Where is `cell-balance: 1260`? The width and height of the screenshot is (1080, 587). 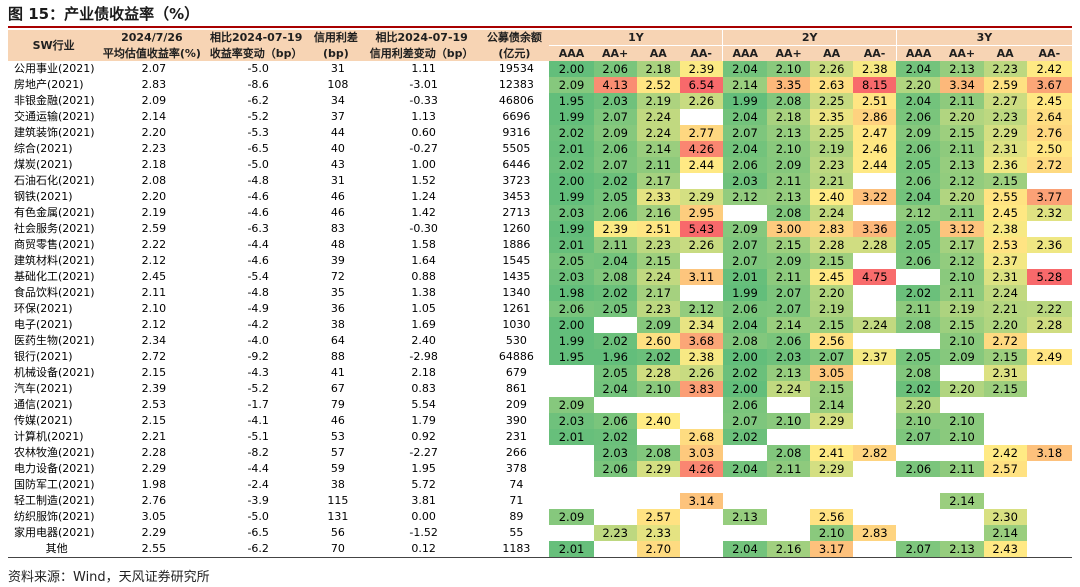 cell-balance: 1260 is located at coordinates (516, 228).